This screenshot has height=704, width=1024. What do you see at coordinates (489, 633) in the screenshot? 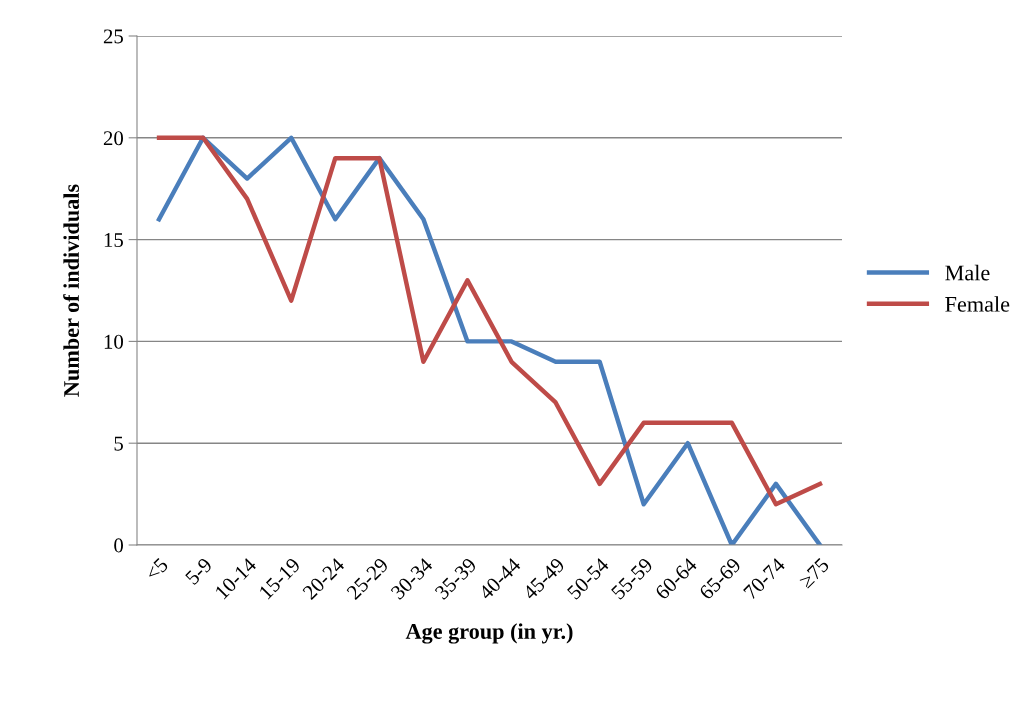
I see `x-axis-title: Age group (in yr.)` at bounding box center [489, 633].